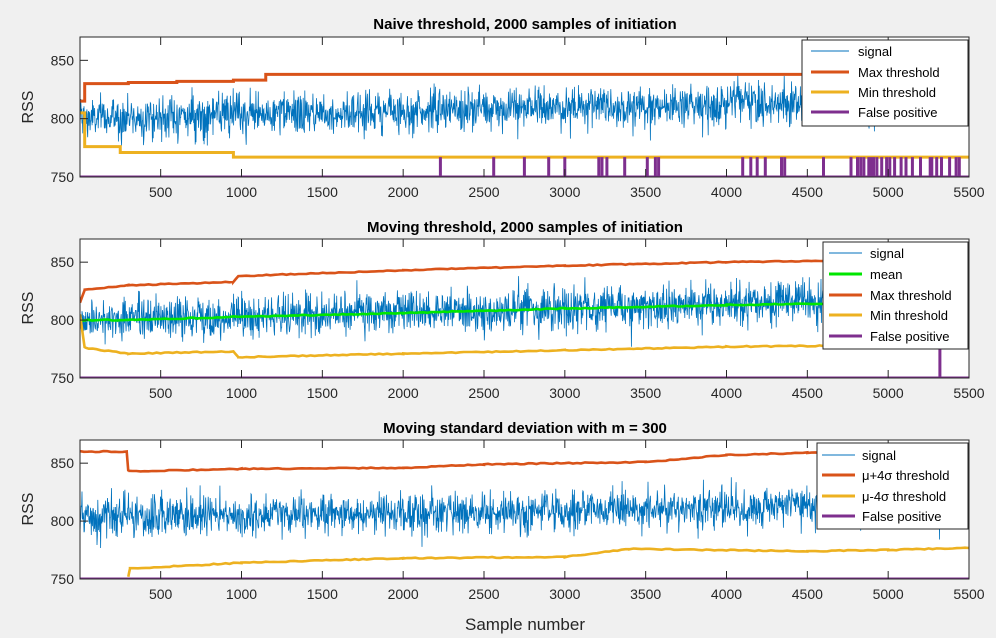 The height and width of the screenshot is (638, 996). Describe the element at coordinates (524, 336) in the screenshot. I see `series-min-threshold` at that location.